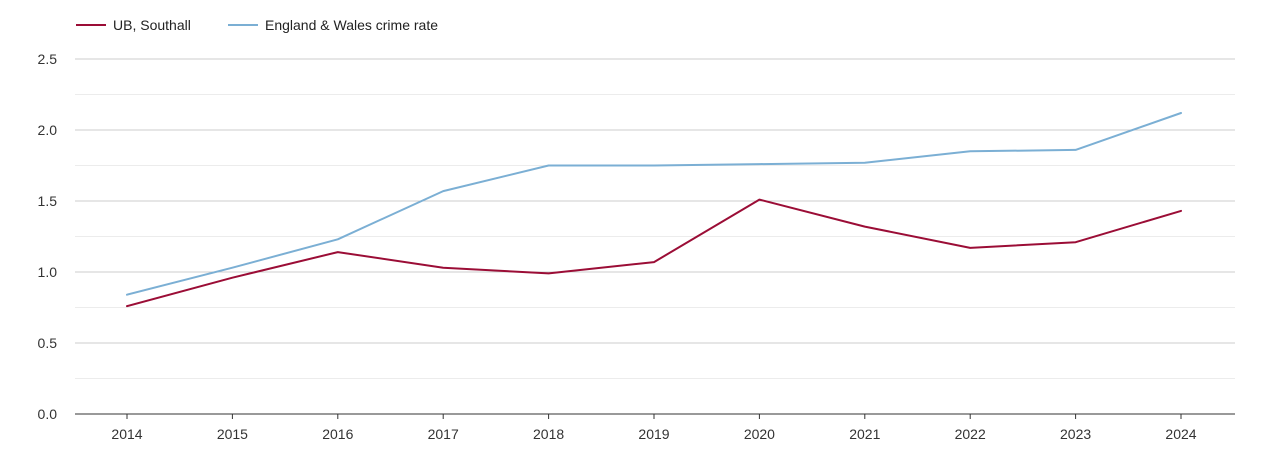 The width and height of the screenshot is (1270, 450). What do you see at coordinates (48, 201) in the screenshot?
I see `y-tick-label: 1.5` at bounding box center [48, 201].